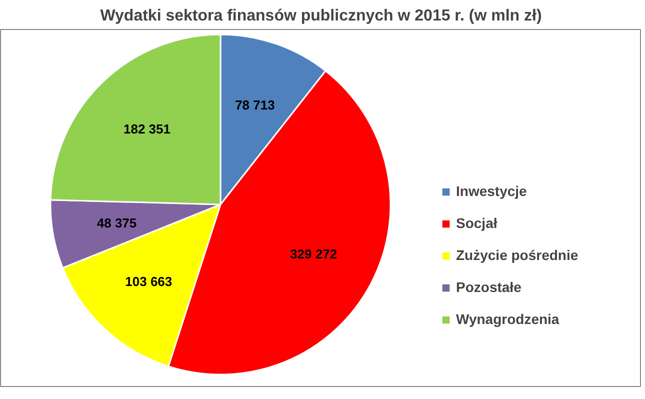 The image size is (645, 399). I want to click on data-label: 78 713, so click(255, 104).